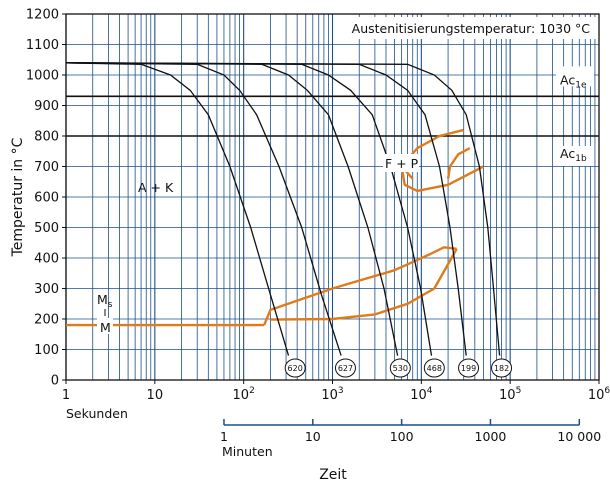  What do you see at coordinates (491, 436) in the screenshot?
I see `minutes-tick-label: 1000` at bounding box center [491, 436].